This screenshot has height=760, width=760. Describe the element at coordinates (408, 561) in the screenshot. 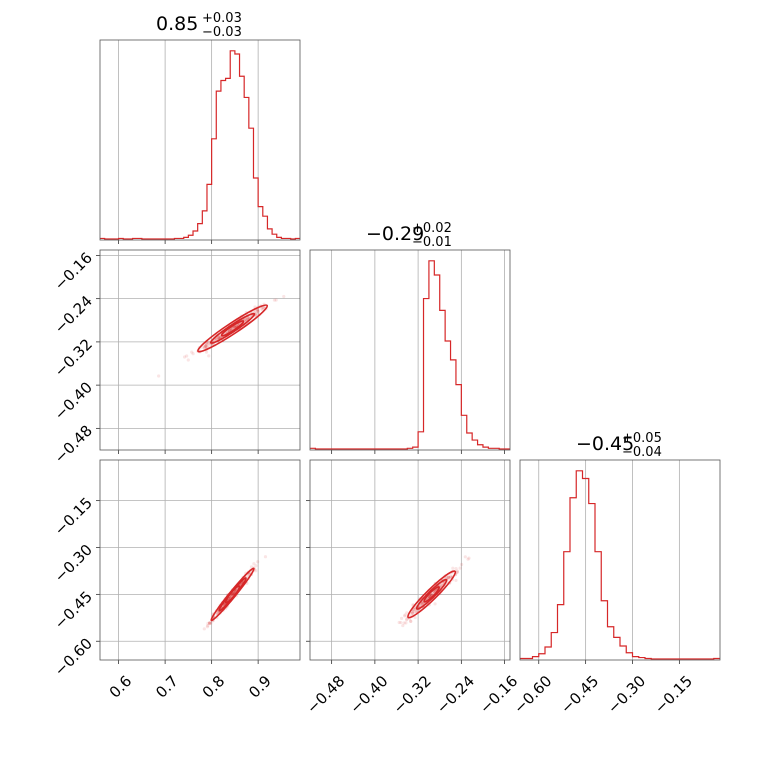

I see `joint-panel-p1-p2` at that location.